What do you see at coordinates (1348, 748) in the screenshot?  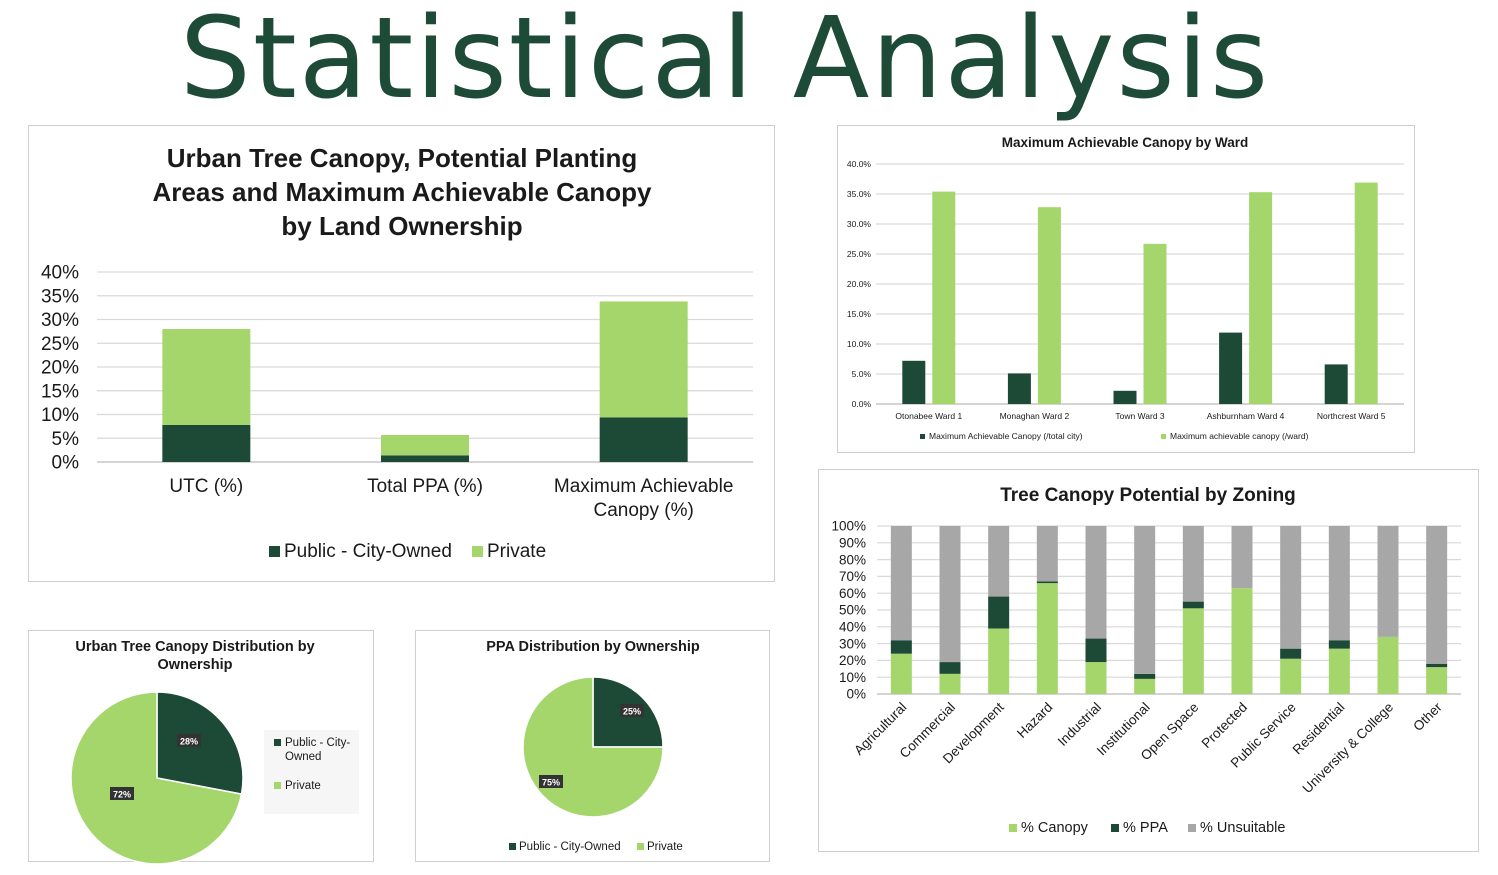 I see `x-tick-label: University & College` at bounding box center [1348, 748].